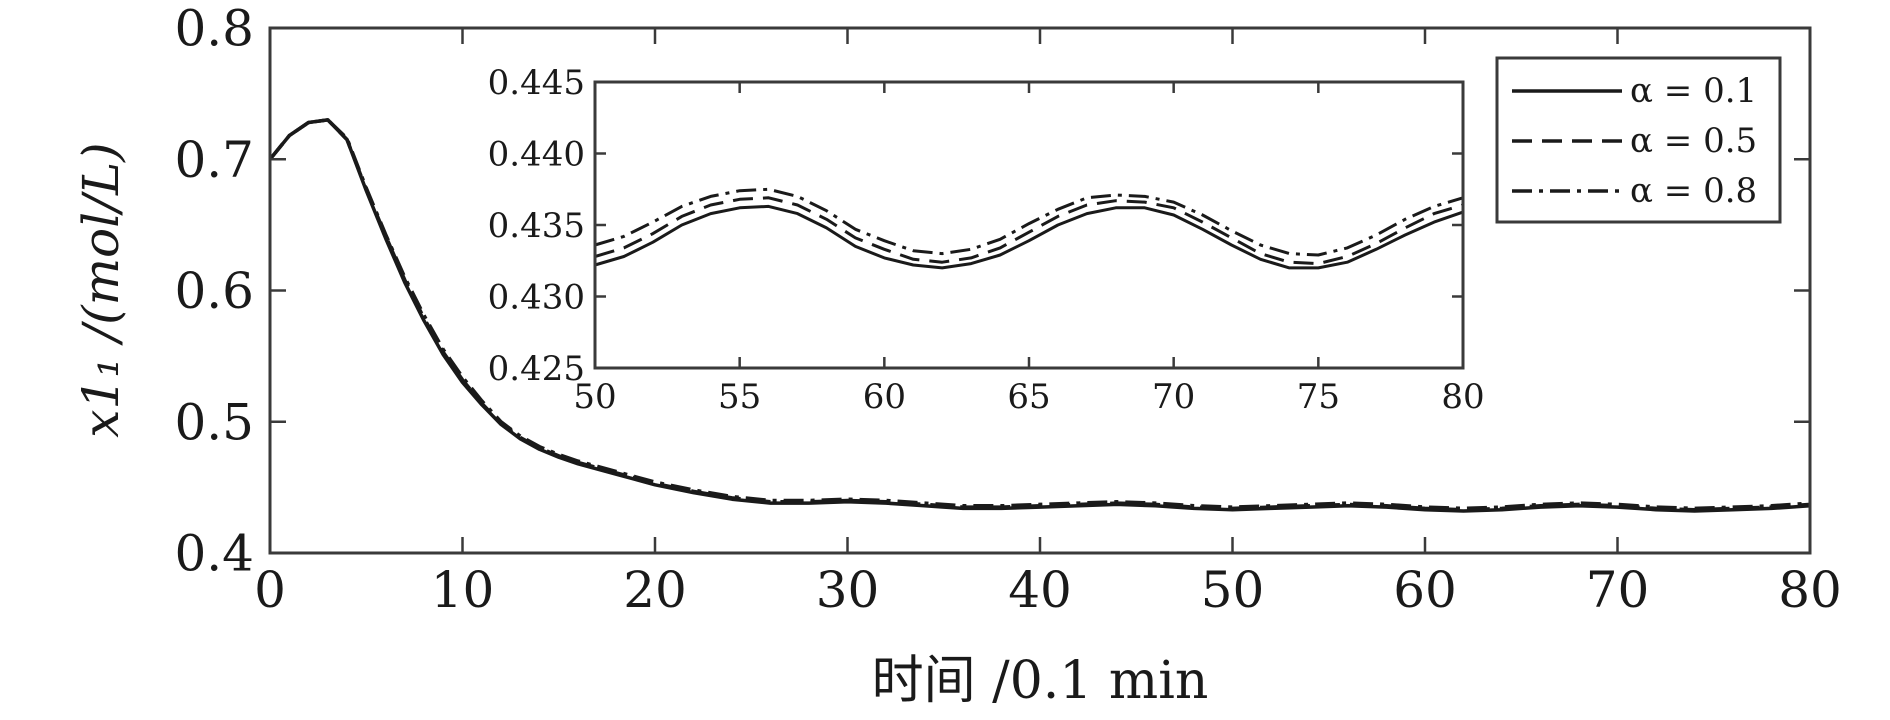 This screenshot has height=720, width=1890. I want to click on inset-series-lines, so click(1029, 228).